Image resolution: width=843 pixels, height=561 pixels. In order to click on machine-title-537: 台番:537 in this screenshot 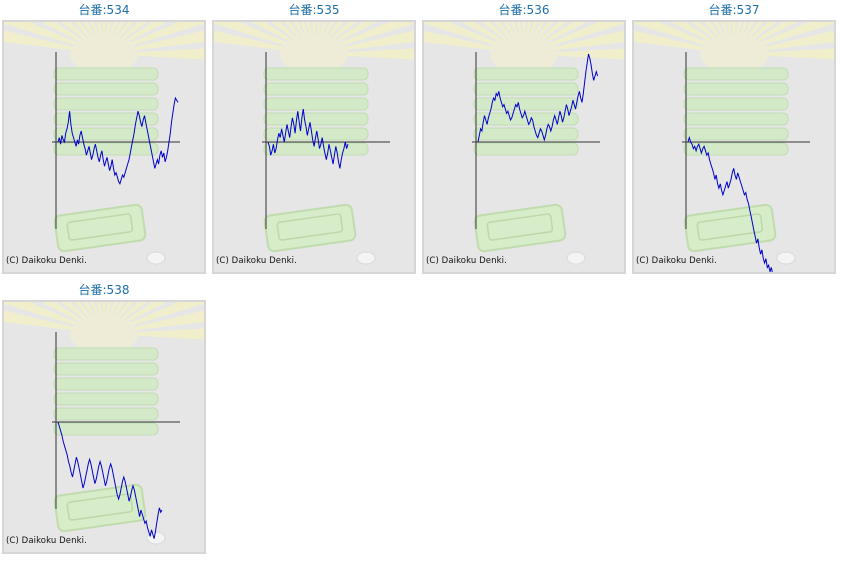, I will do `click(734, 10)`.